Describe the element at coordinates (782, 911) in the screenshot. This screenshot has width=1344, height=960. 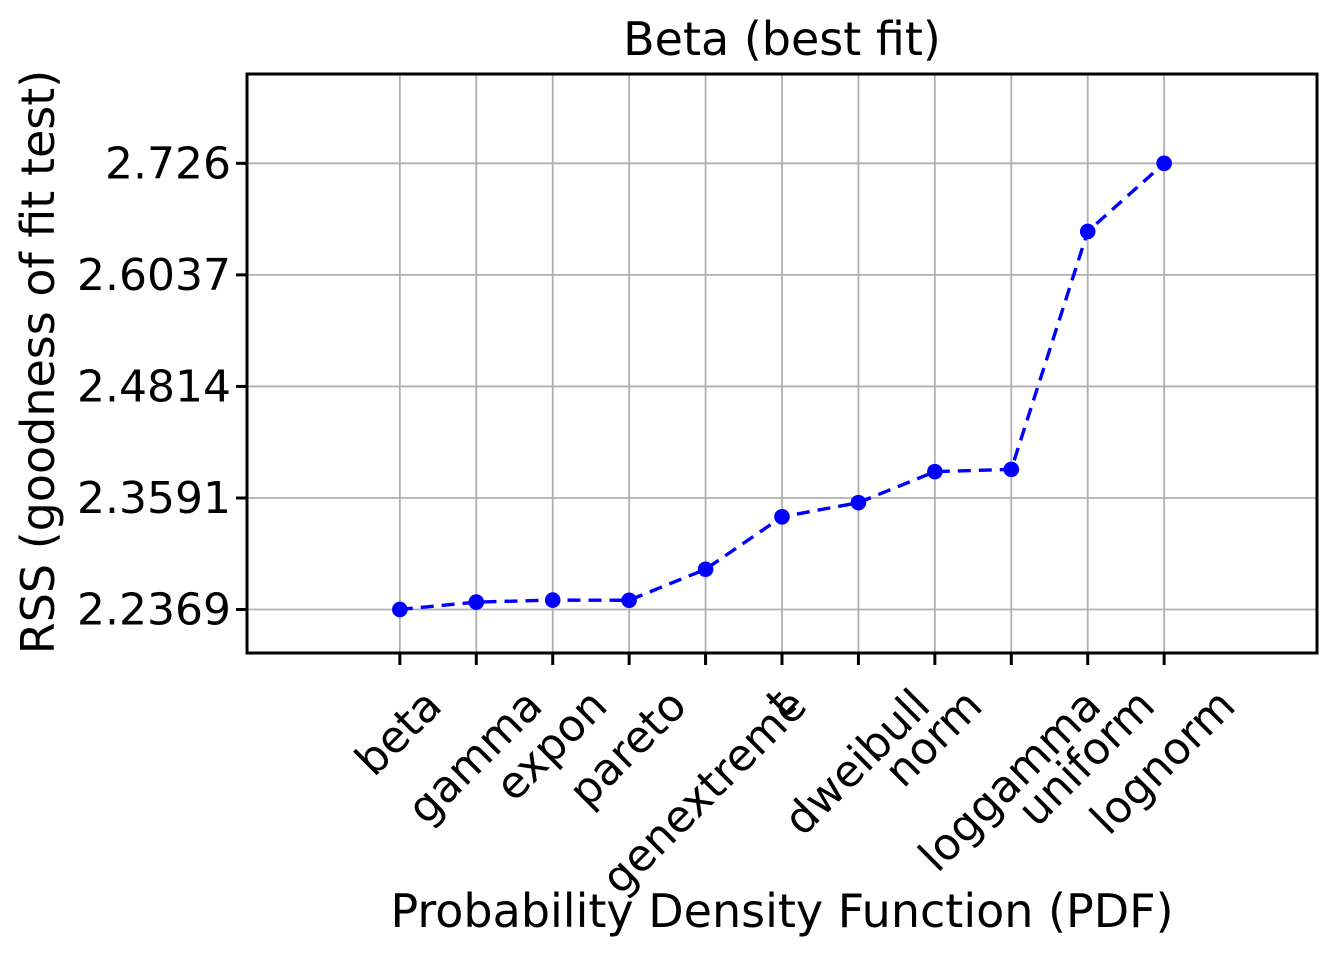
I see `x-axis-label: Probability Density Function (PDF)` at that location.